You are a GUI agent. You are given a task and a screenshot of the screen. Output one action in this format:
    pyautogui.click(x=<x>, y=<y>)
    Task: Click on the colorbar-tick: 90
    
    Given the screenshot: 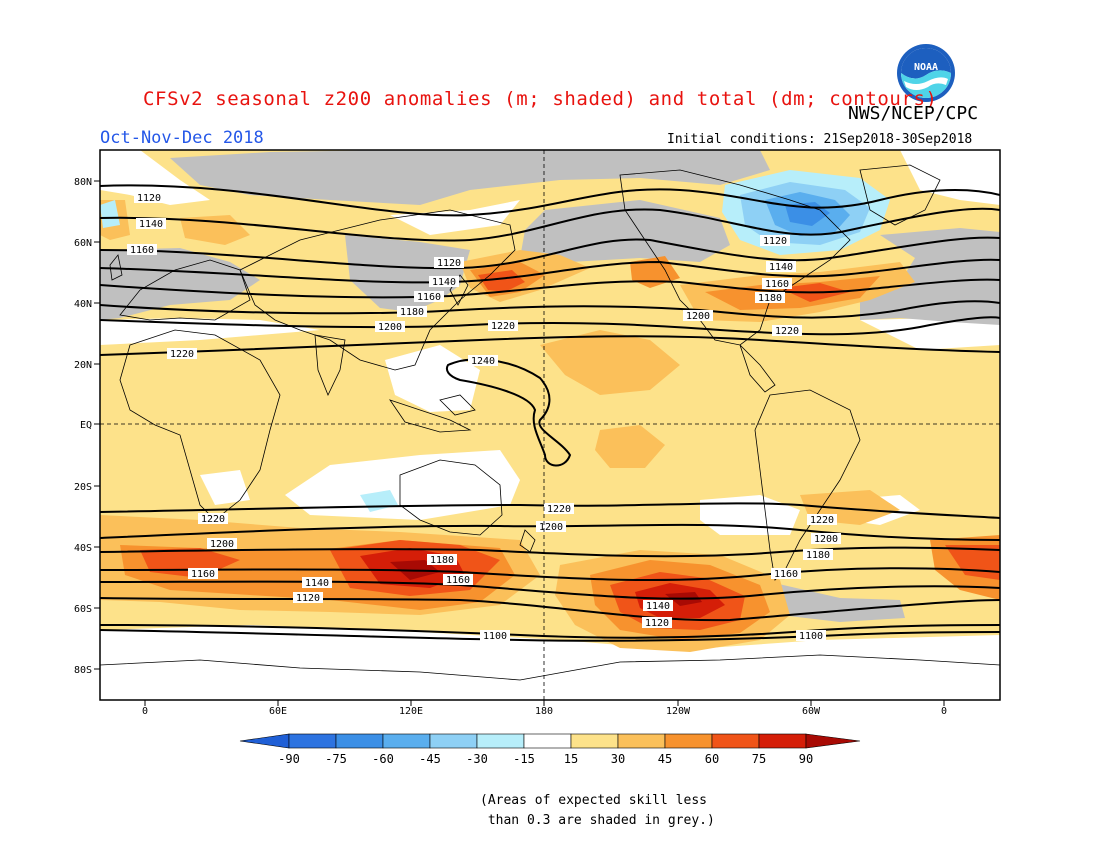 What is the action you would take?
    pyautogui.click(x=806, y=759)
    